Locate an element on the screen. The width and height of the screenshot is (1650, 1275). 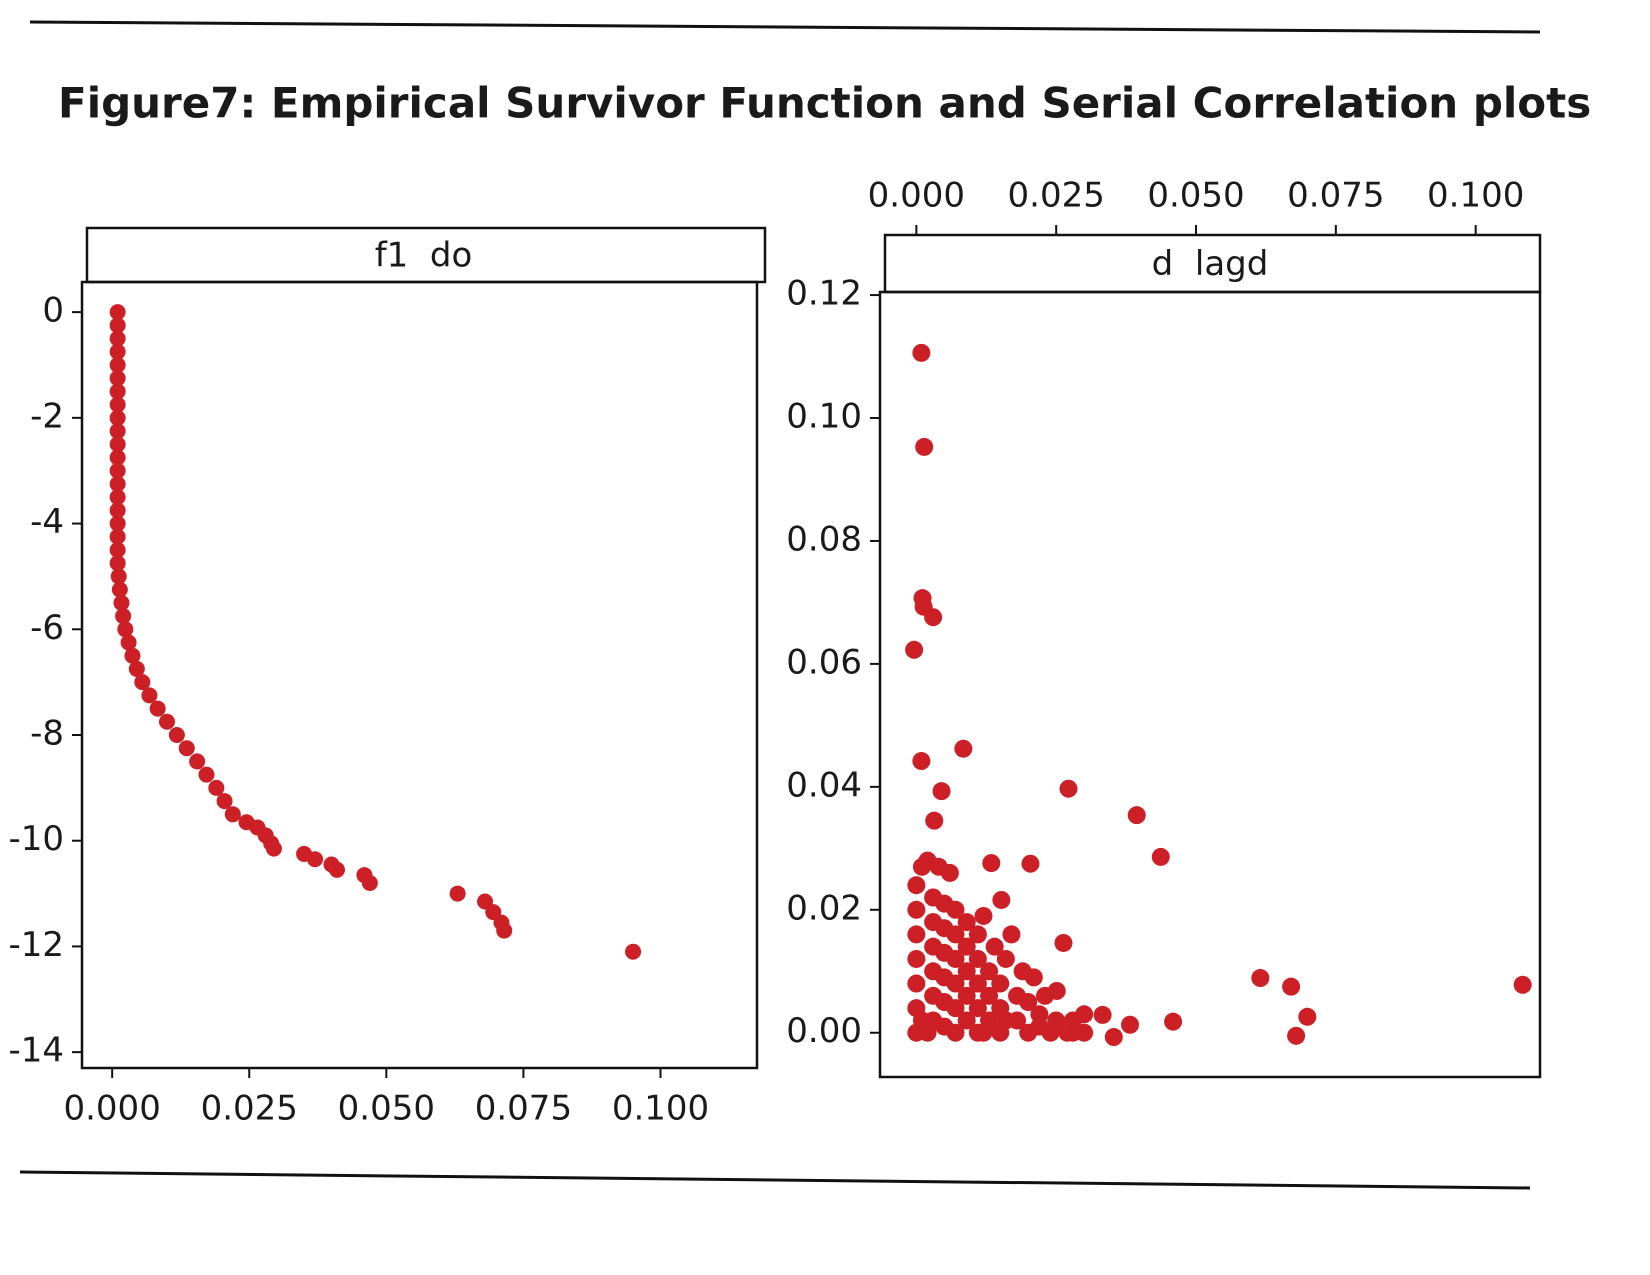
x-tick-label: 0.075 is located at coordinates (523, 1109).